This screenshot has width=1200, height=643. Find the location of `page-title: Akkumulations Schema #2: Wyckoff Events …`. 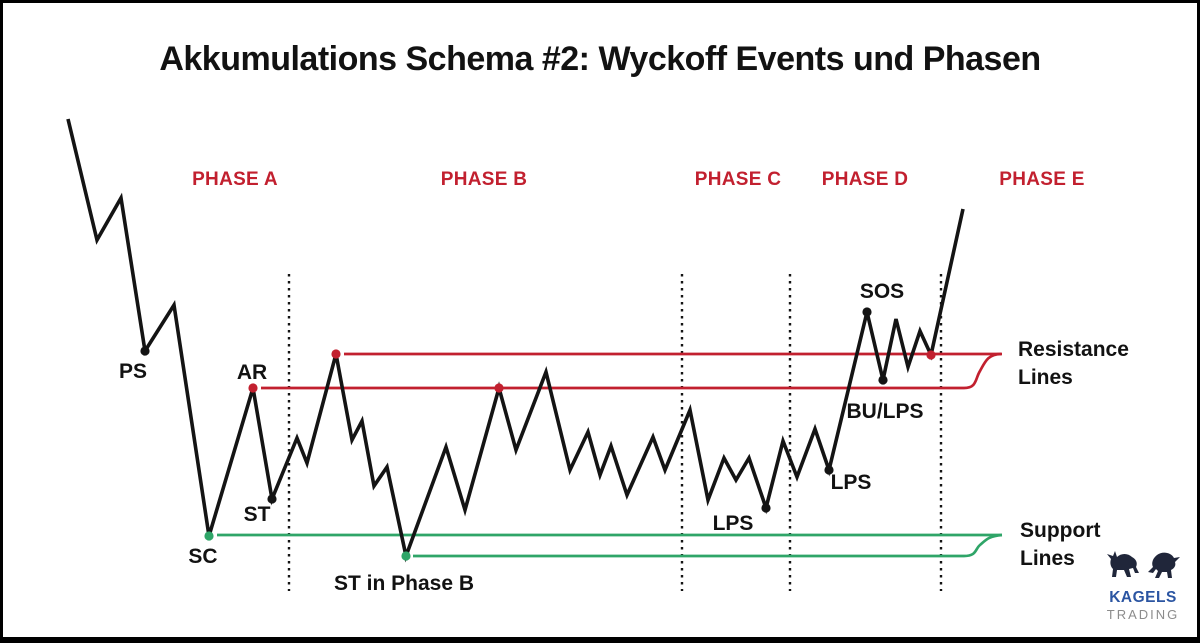

page-title: Akkumulations Schema #2: Wyckoff Events … is located at coordinates (600, 59).